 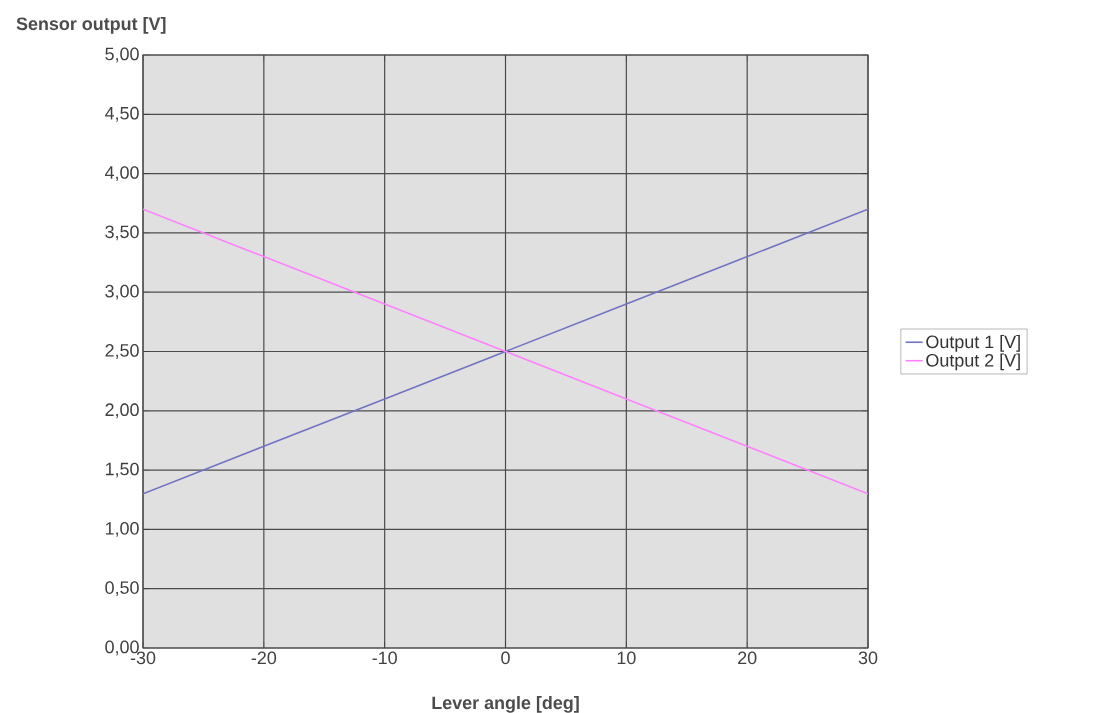 What do you see at coordinates (505, 658) in the screenshot?
I see `x-tick-label: 0` at bounding box center [505, 658].